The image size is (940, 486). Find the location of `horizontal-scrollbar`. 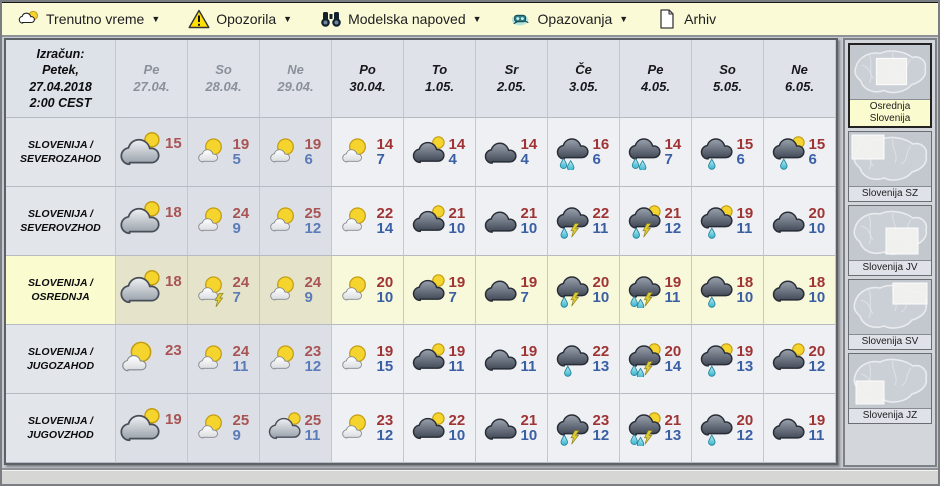

horizontal-scrollbar is located at coordinates (470, 476).